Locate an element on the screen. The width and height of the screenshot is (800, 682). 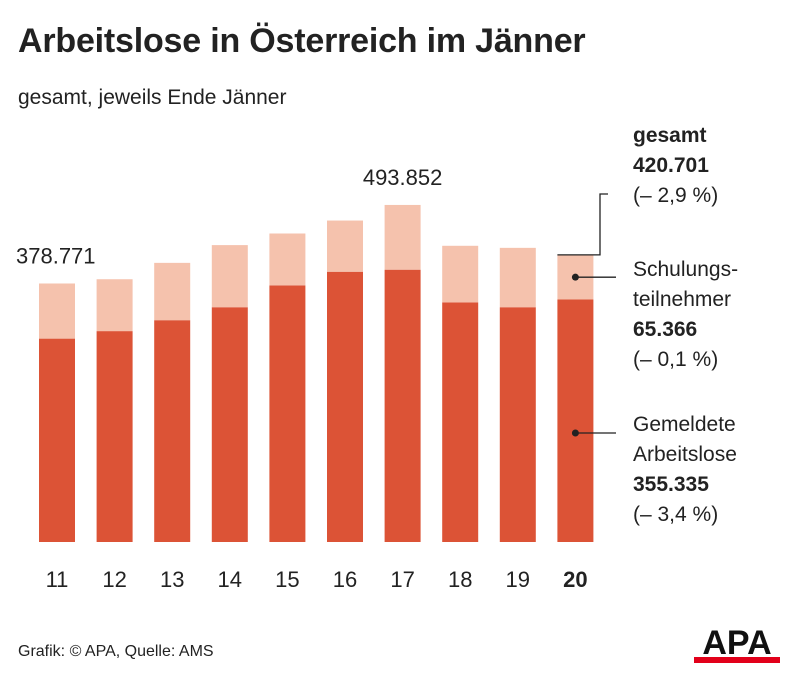
chart-title: Arbeitslose in Österreich im Jänner is located at coordinates (302, 41).